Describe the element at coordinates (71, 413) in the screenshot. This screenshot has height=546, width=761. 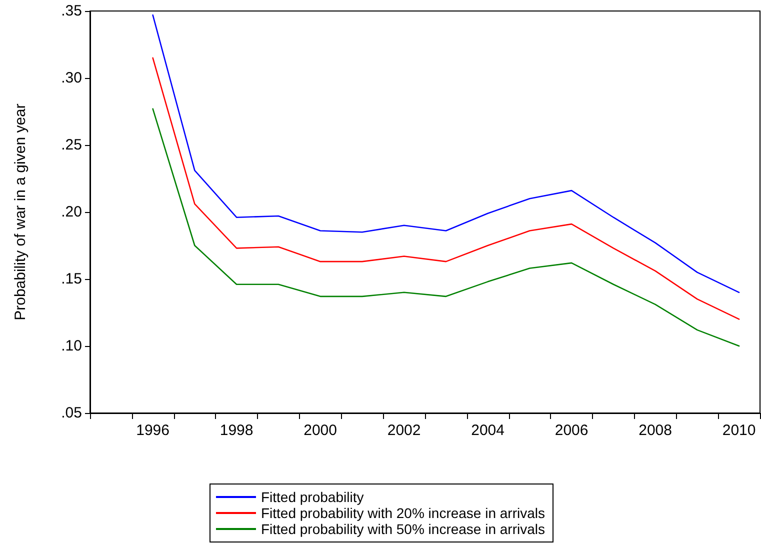
I see `y-tick-label: .05` at that location.